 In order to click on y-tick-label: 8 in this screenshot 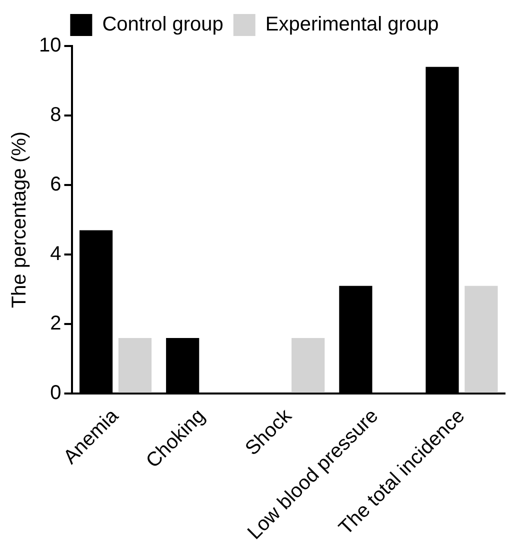, I will do `click(56, 115)`.